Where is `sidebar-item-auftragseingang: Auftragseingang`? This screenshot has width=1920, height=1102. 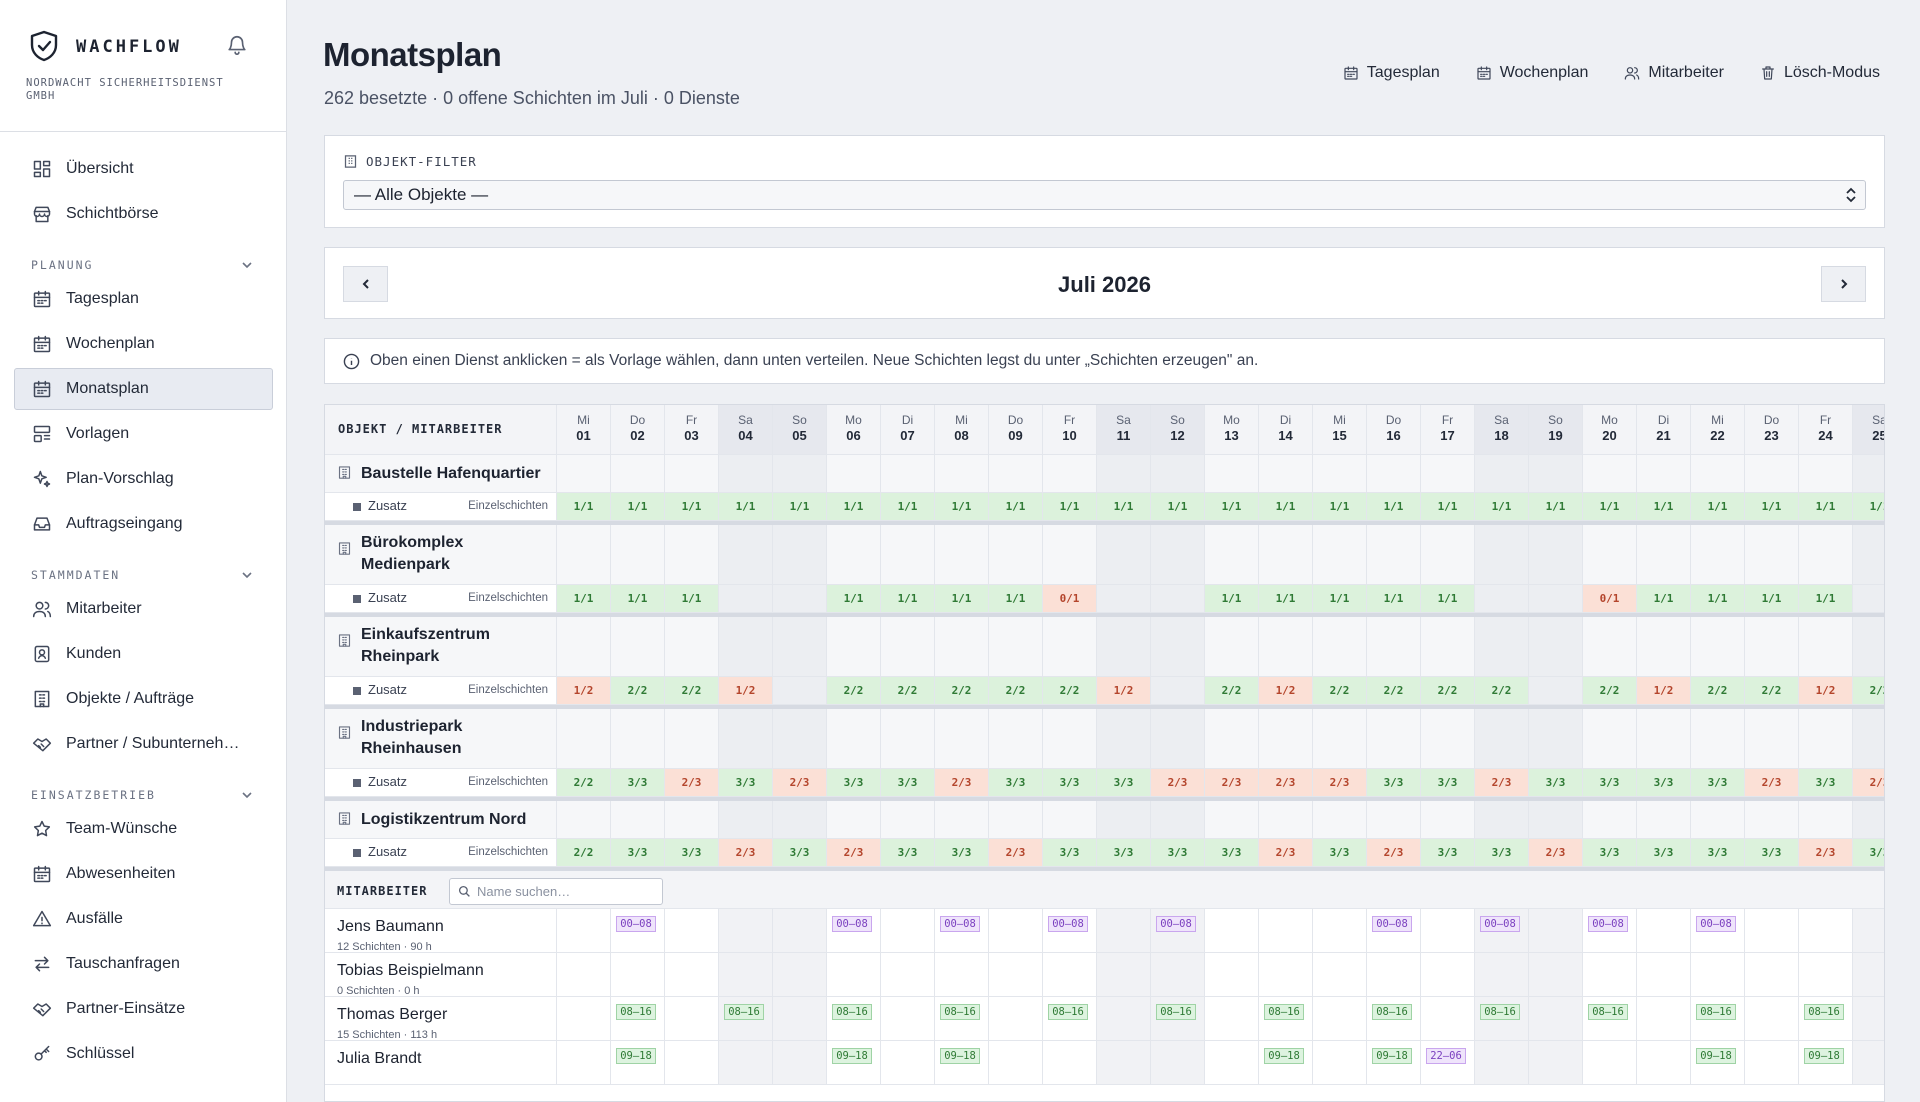 sidebar-item-auftragseingang: Auftragseingang is located at coordinates (143, 524).